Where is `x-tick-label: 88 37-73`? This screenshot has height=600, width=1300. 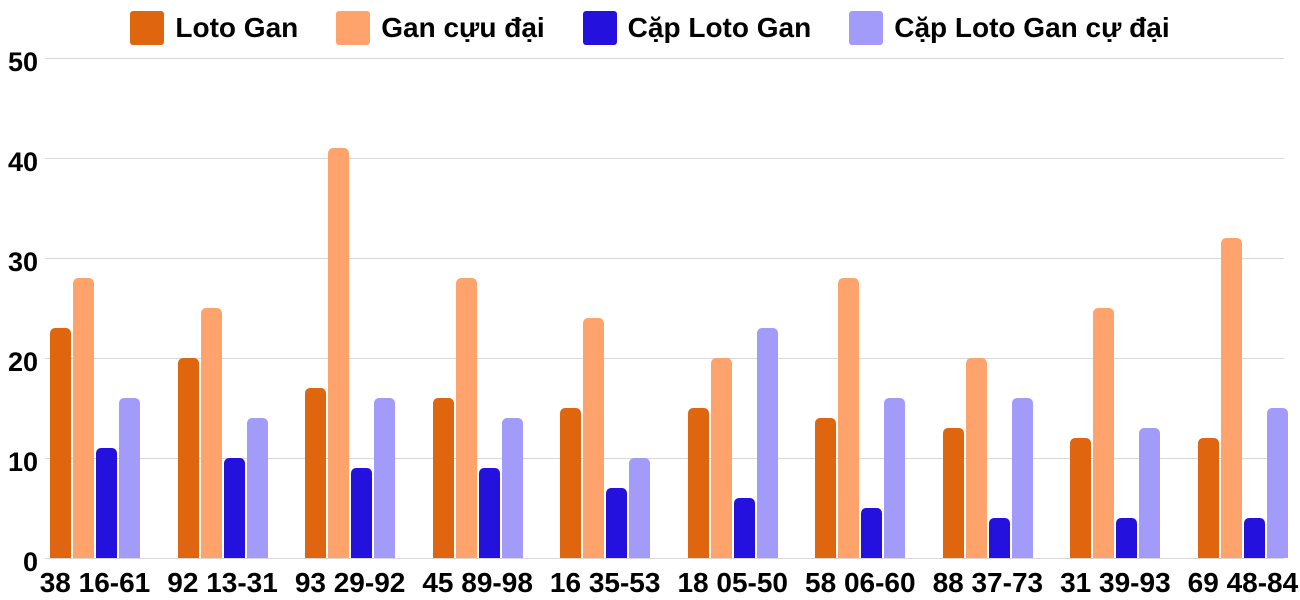
x-tick-label: 88 37-73 is located at coordinates (988, 582).